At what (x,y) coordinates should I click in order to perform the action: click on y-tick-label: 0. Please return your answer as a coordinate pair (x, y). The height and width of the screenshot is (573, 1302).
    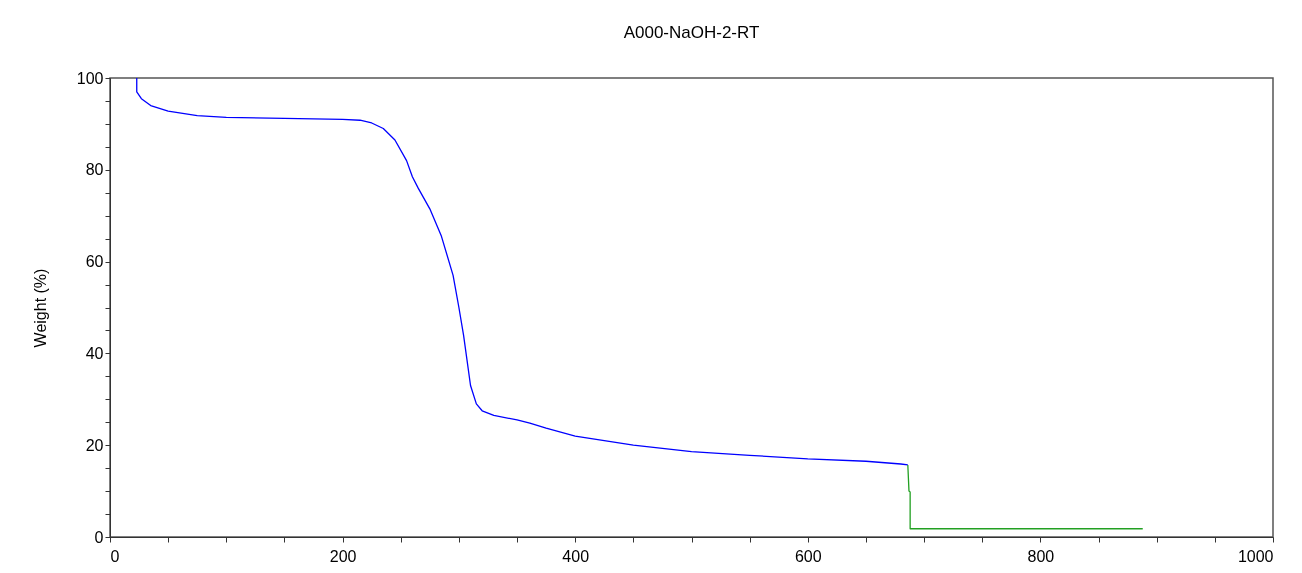
    Looking at the image, I should click on (99, 537).